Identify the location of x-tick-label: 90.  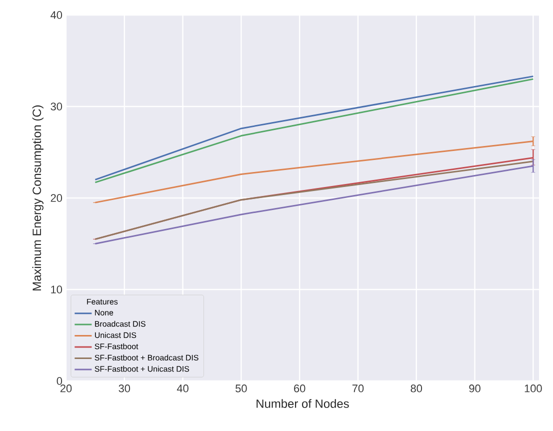
(474, 388).